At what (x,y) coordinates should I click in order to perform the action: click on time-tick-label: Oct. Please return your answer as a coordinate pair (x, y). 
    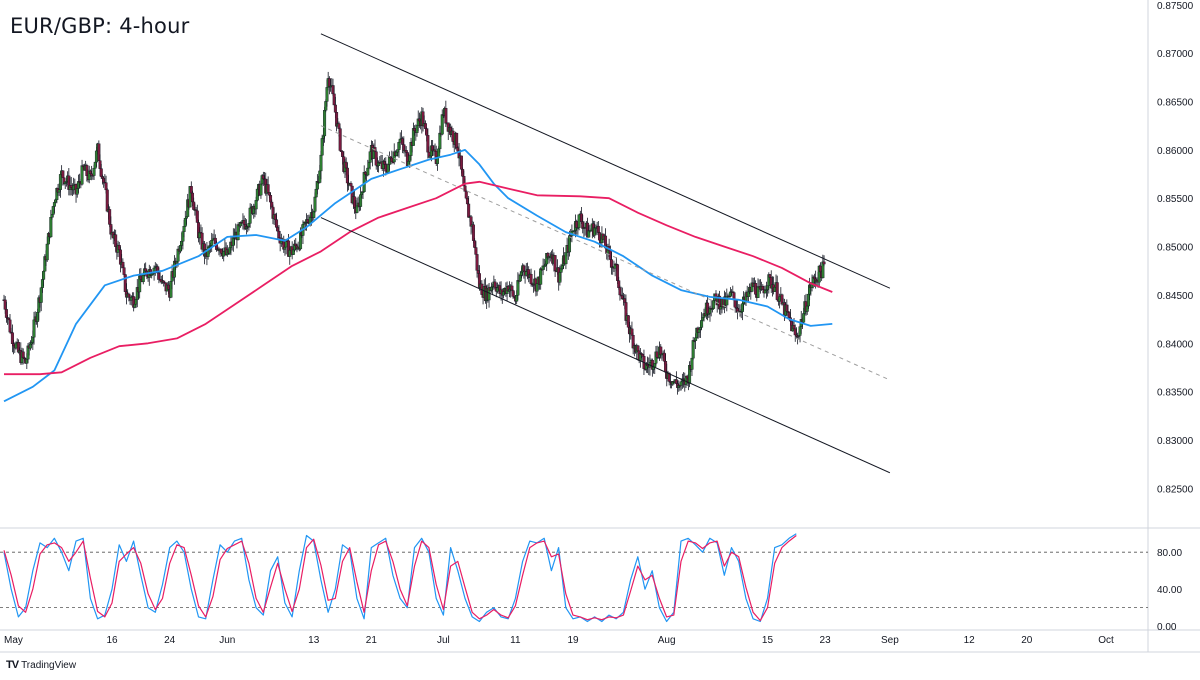
    Looking at the image, I should click on (1106, 640).